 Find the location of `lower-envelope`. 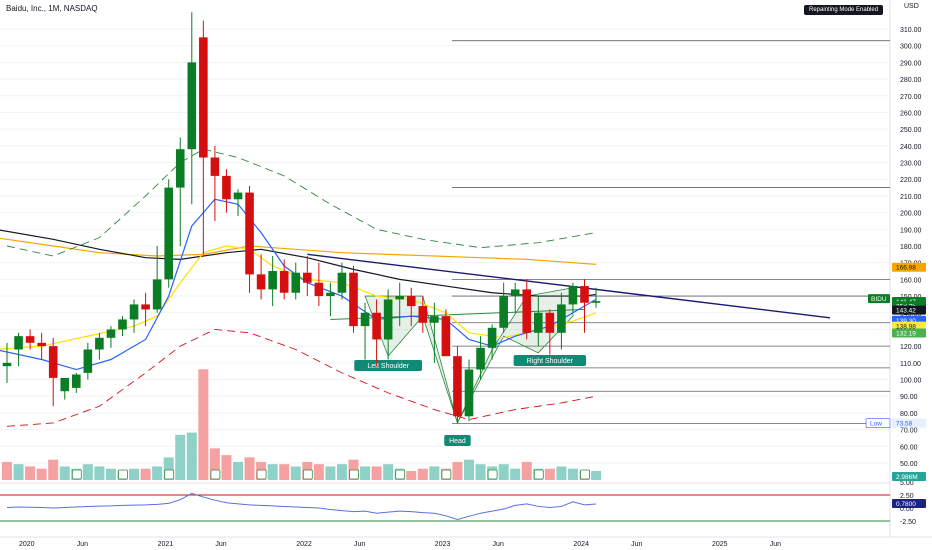

lower-envelope is located at coordinates (301, 378).